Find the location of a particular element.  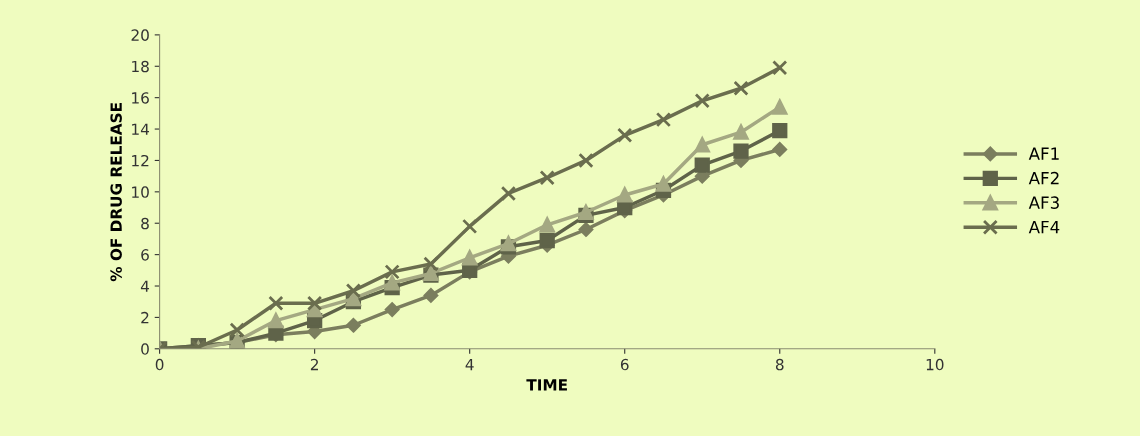

legend-label: AF3 is located at coordinates (1043, 202).